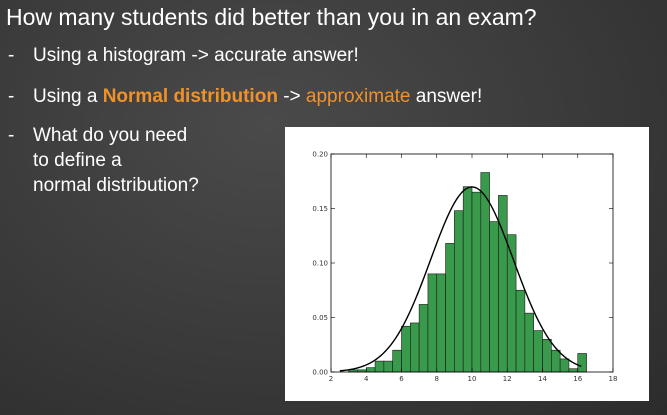 This screenshot has height=415, width=667. What do you see at coordinates (190, 96) in the screenshot?
I see `normal-distribution-highlight: Normal distribution` at bounding box center [190, 96].